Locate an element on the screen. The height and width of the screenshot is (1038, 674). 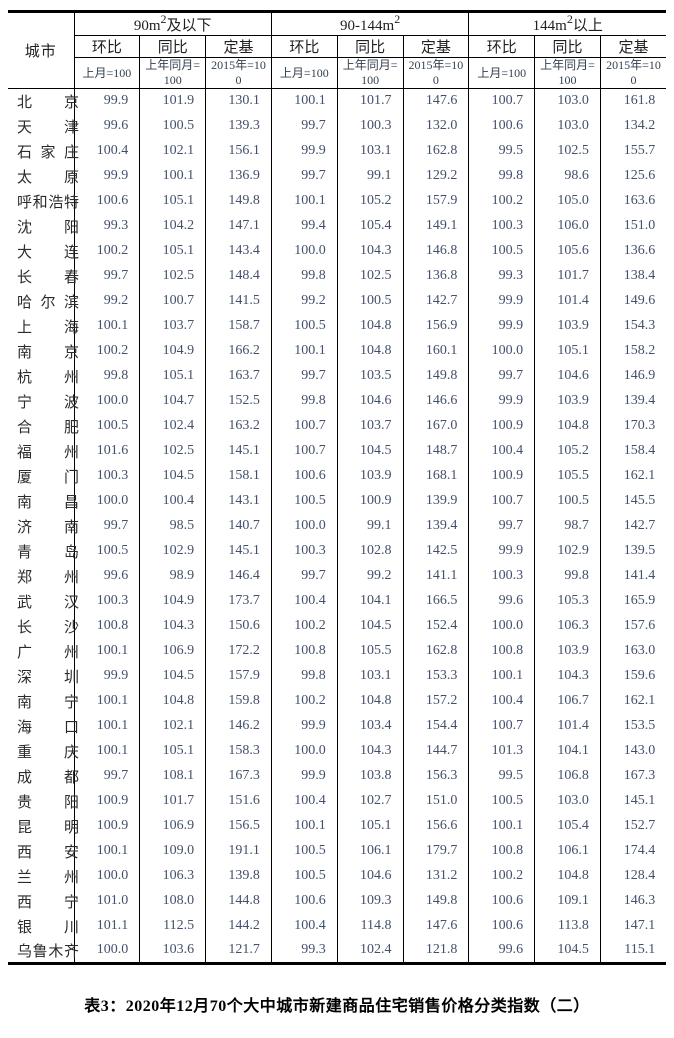
index-value: 141.1 is located at coordinates (435, 576).